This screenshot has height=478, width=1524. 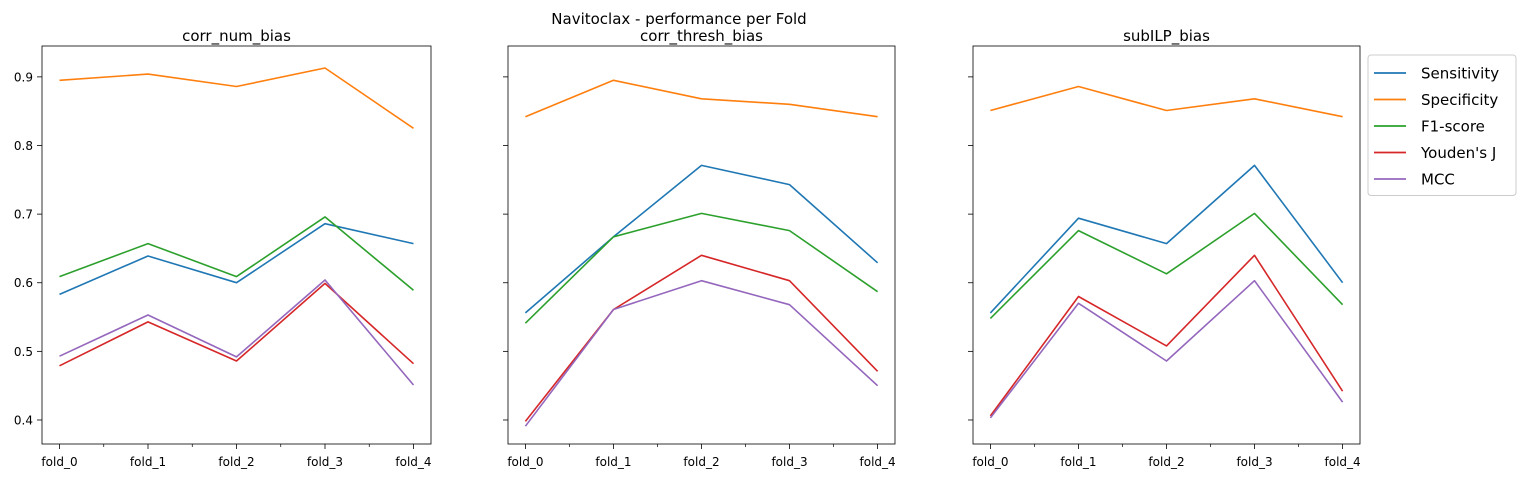 I want to click on legend-label: Youden's J, so click(x=1458, y=153).